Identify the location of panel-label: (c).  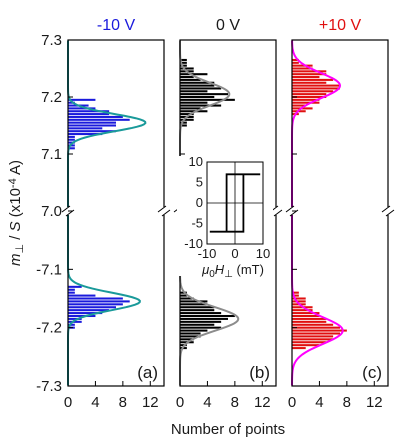
(372, 372).